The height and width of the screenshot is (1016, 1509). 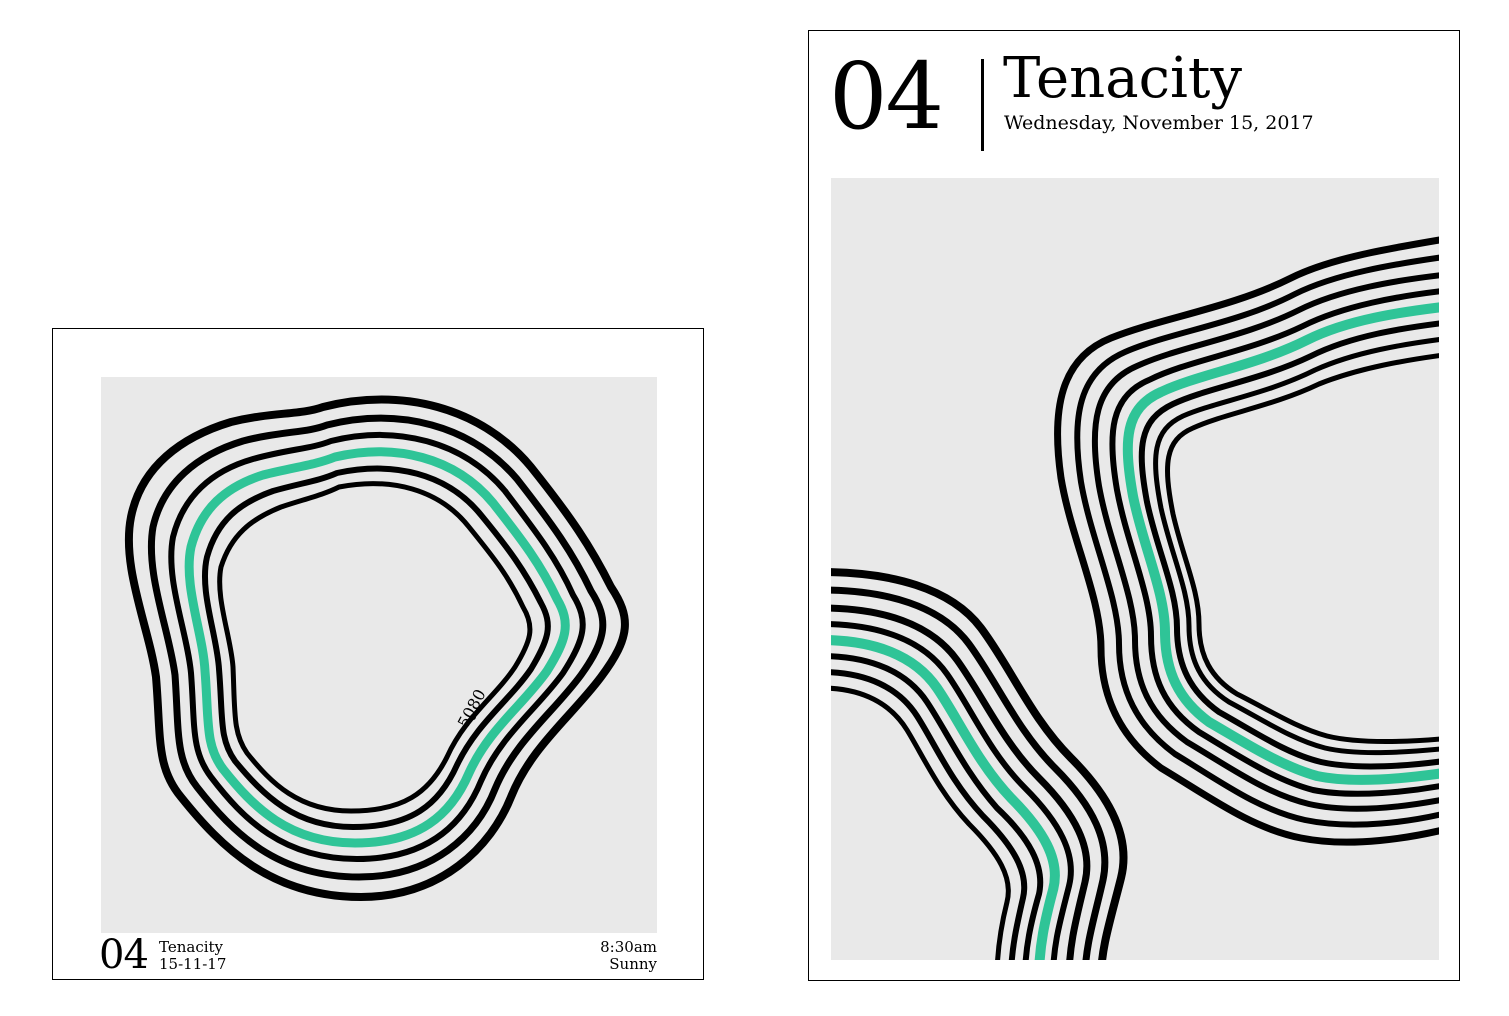 What do you see at coordinates (193, 964) in the screenshot?
I see `poster-date: 15-11-17` at bounding box center [193, 964].